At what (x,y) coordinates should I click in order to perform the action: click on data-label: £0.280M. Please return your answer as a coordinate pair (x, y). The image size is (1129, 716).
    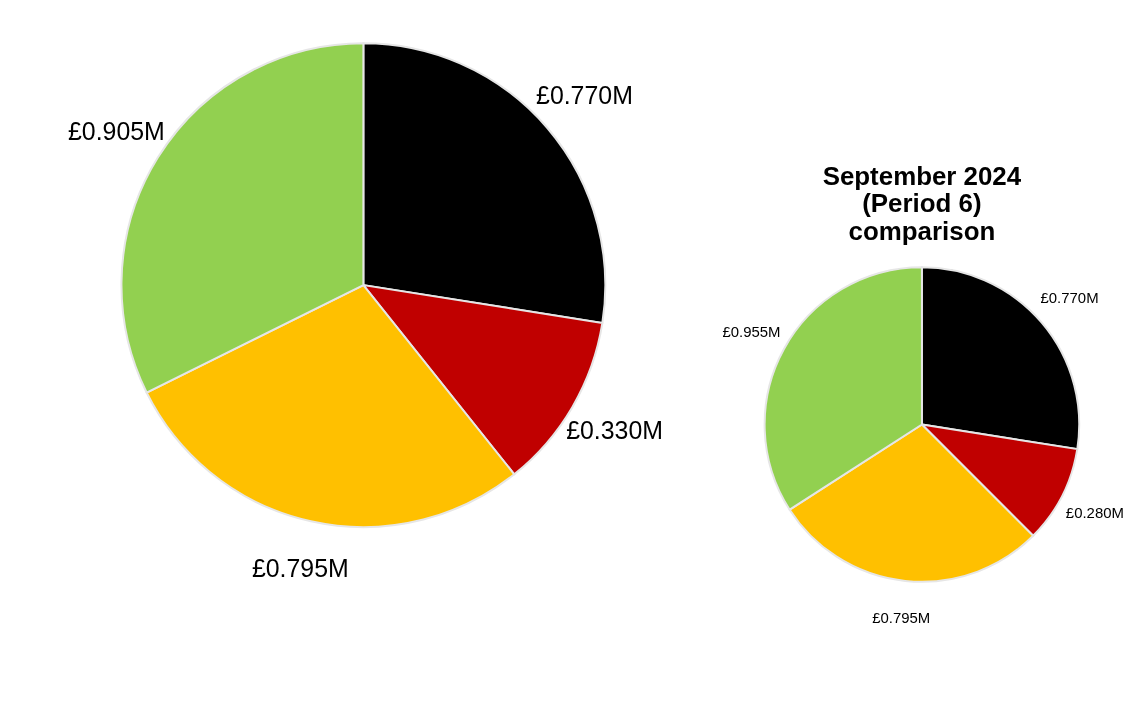
    Looking at the image, I should click on (1094, 512).